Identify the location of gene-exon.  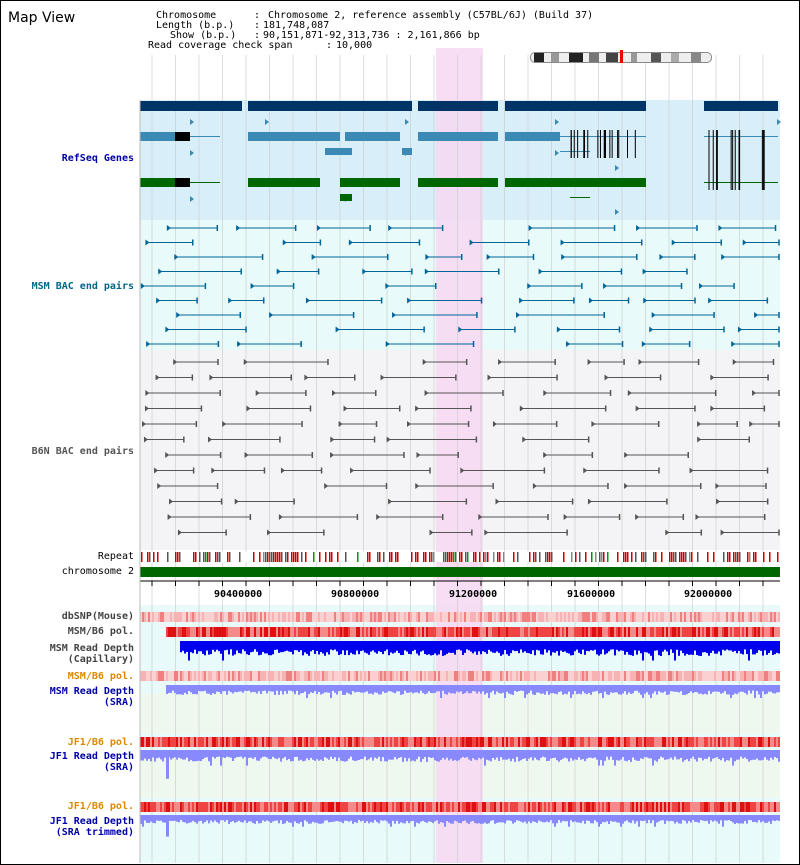
(338, 151).